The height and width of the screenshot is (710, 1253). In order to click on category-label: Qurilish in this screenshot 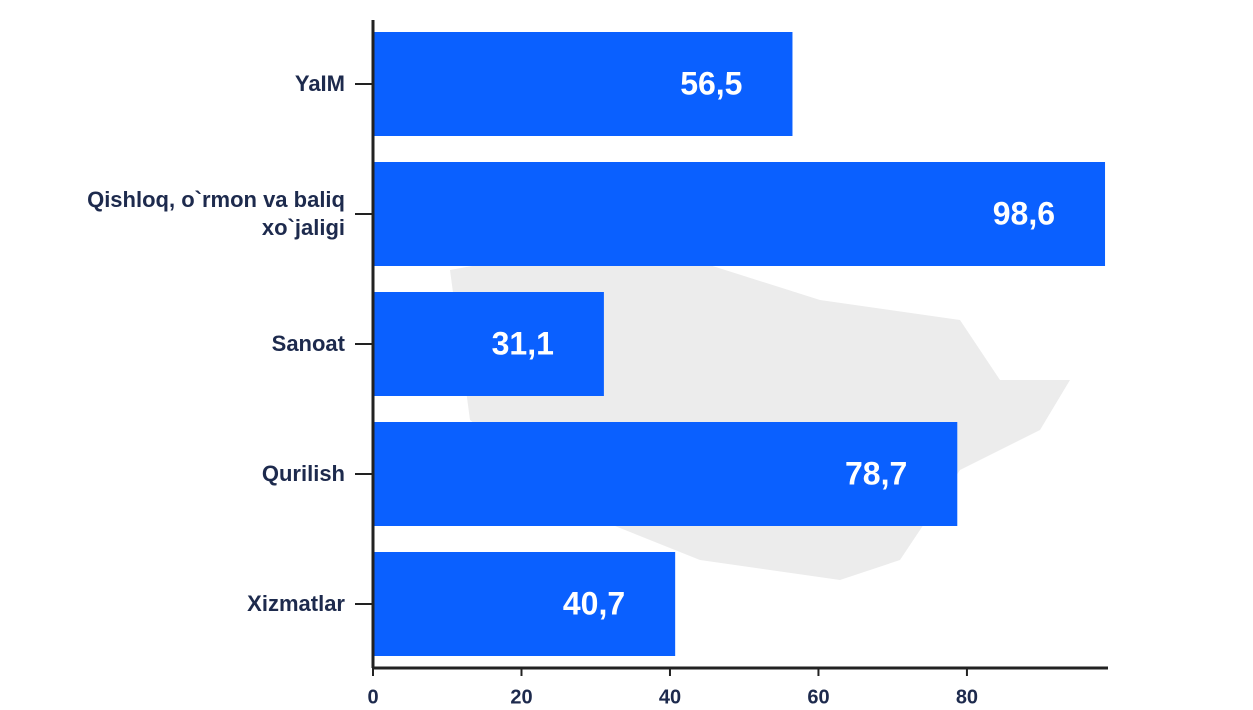, I will do `click(303, 473)`.